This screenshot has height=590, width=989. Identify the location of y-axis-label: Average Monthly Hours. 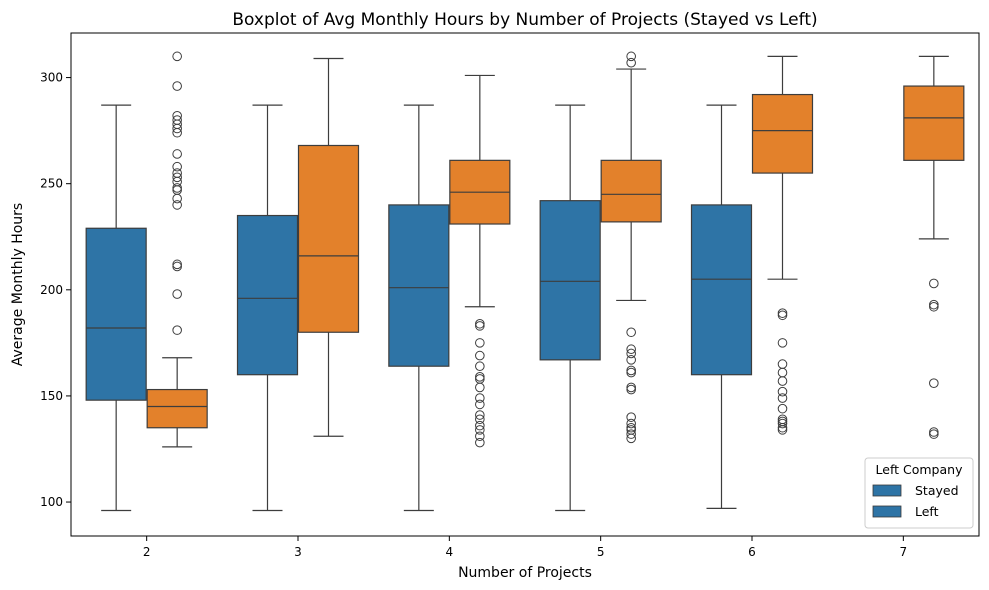
(18, 284).